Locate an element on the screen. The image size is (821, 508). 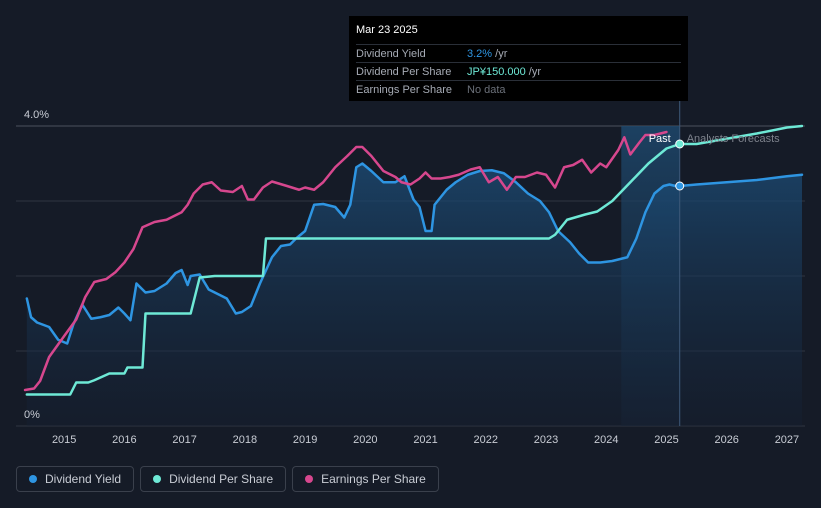
x-tick-label: 2024 is located at coordinates (606, 440).